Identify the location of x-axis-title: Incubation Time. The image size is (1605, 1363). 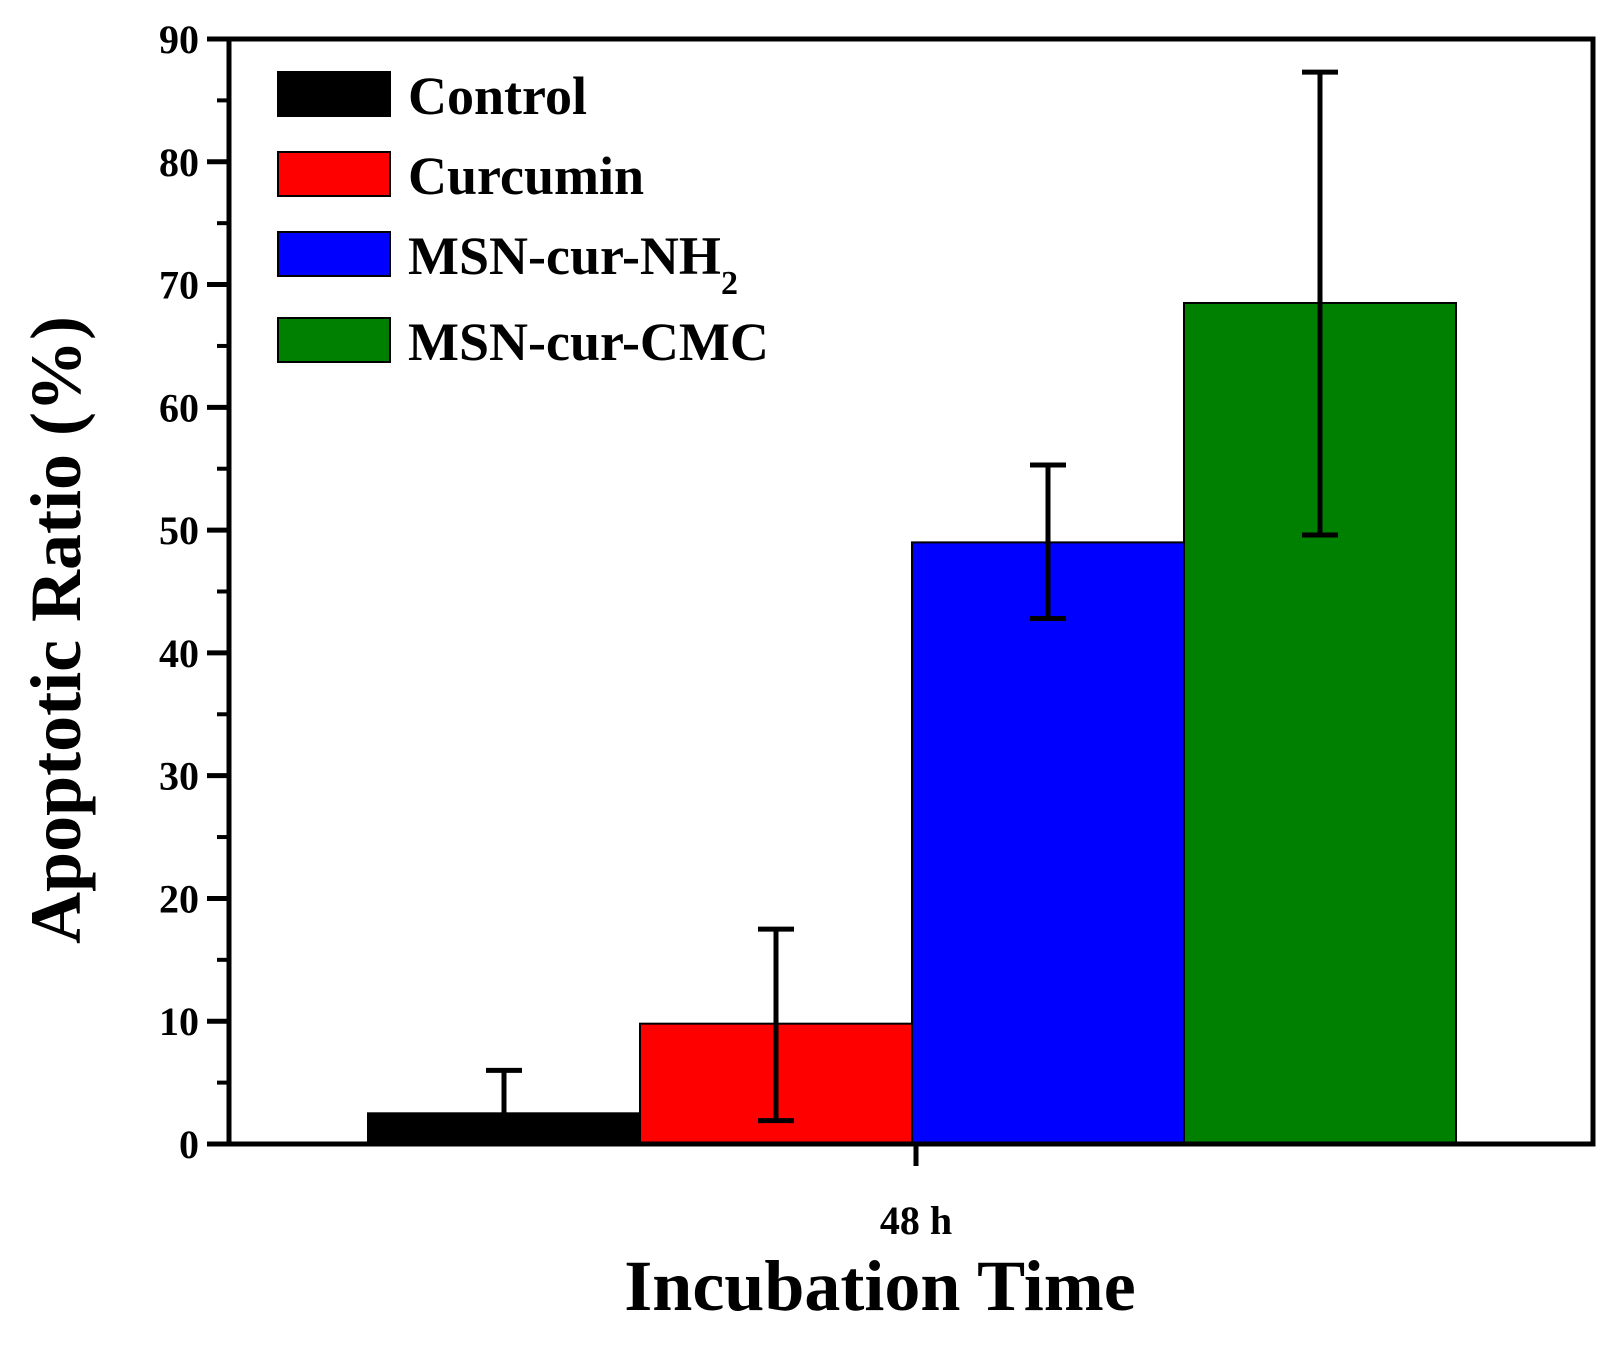
(880, 1286).